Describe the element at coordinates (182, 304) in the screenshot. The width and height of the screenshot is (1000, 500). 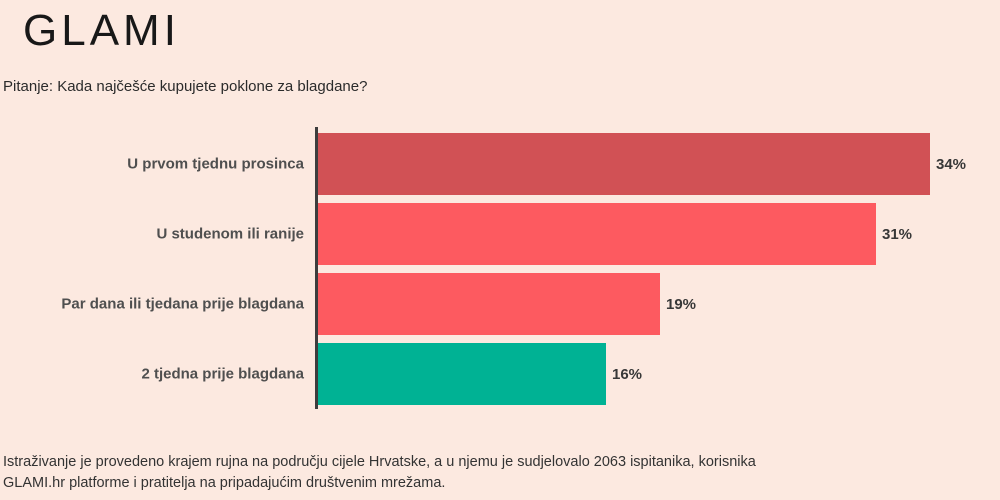
I see `bar-label: Par dana ili tjedana prije blagdana` at that location.